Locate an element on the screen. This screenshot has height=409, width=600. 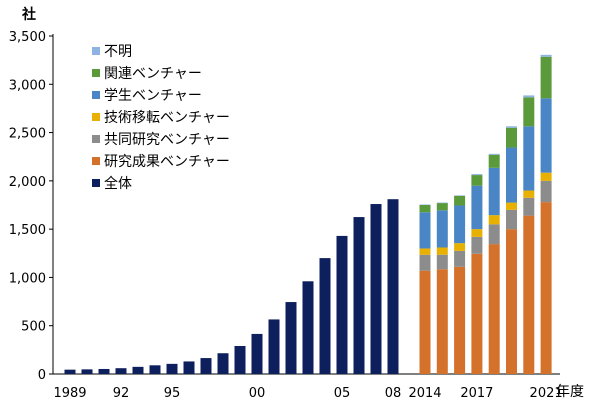
x-tick-label: 00 is located at coordinates (257, 393).